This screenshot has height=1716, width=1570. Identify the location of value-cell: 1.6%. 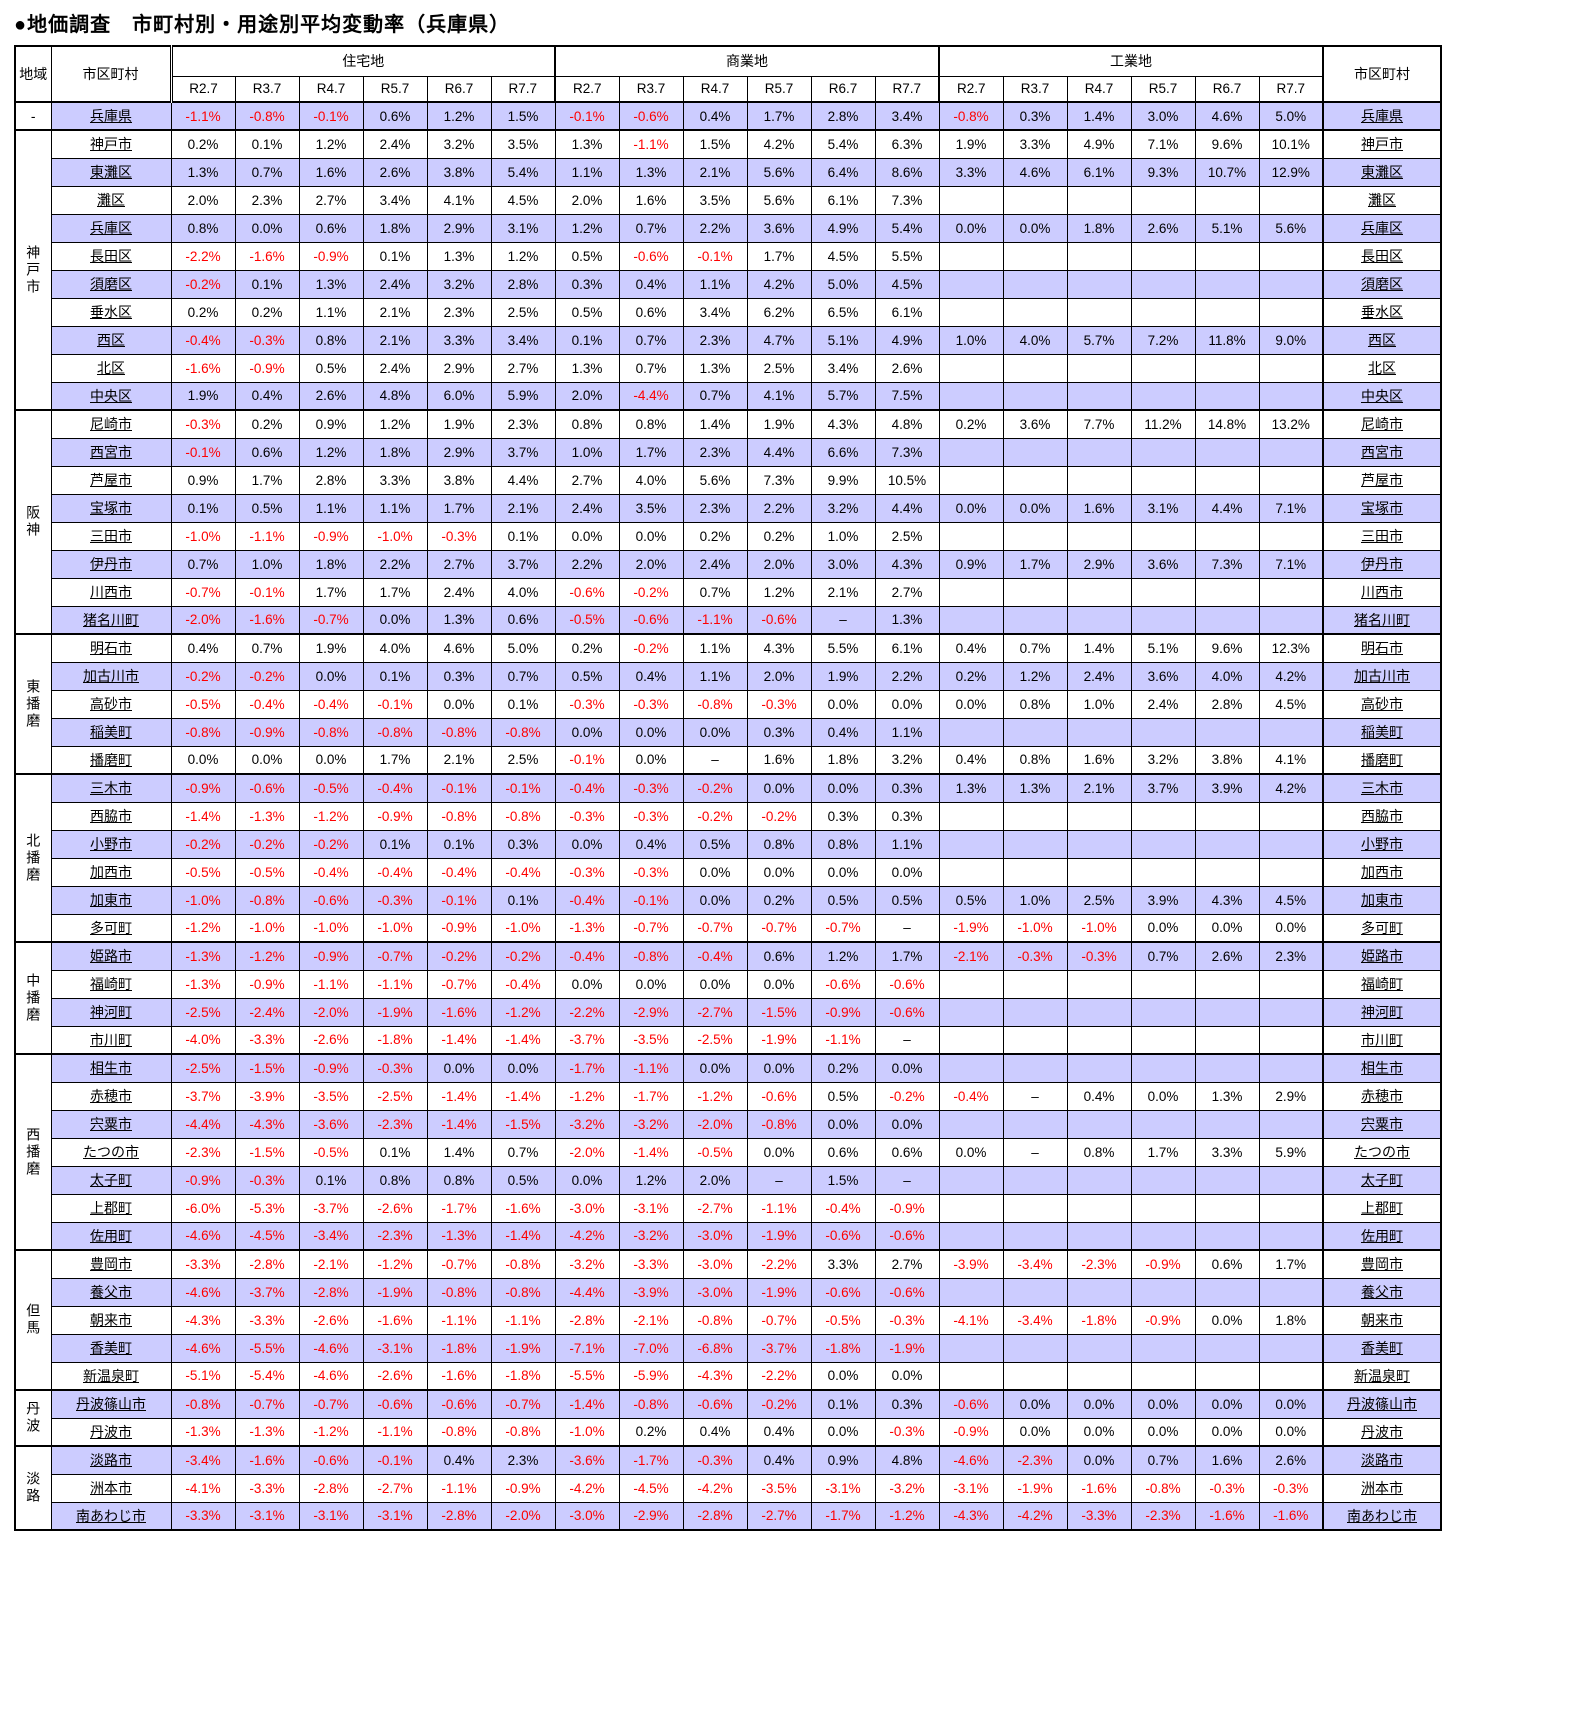
(651, 200).